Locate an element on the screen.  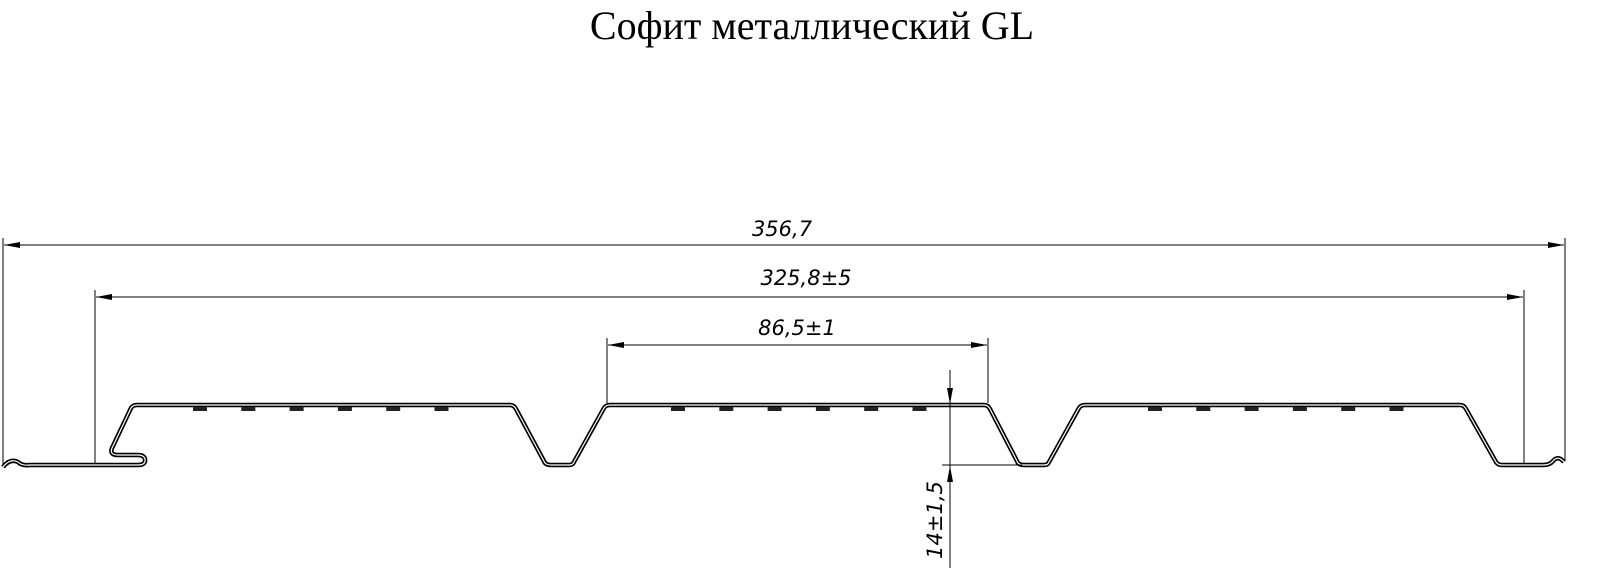
dim-overall-label: 356,7 is located at coordinates (782, 229).